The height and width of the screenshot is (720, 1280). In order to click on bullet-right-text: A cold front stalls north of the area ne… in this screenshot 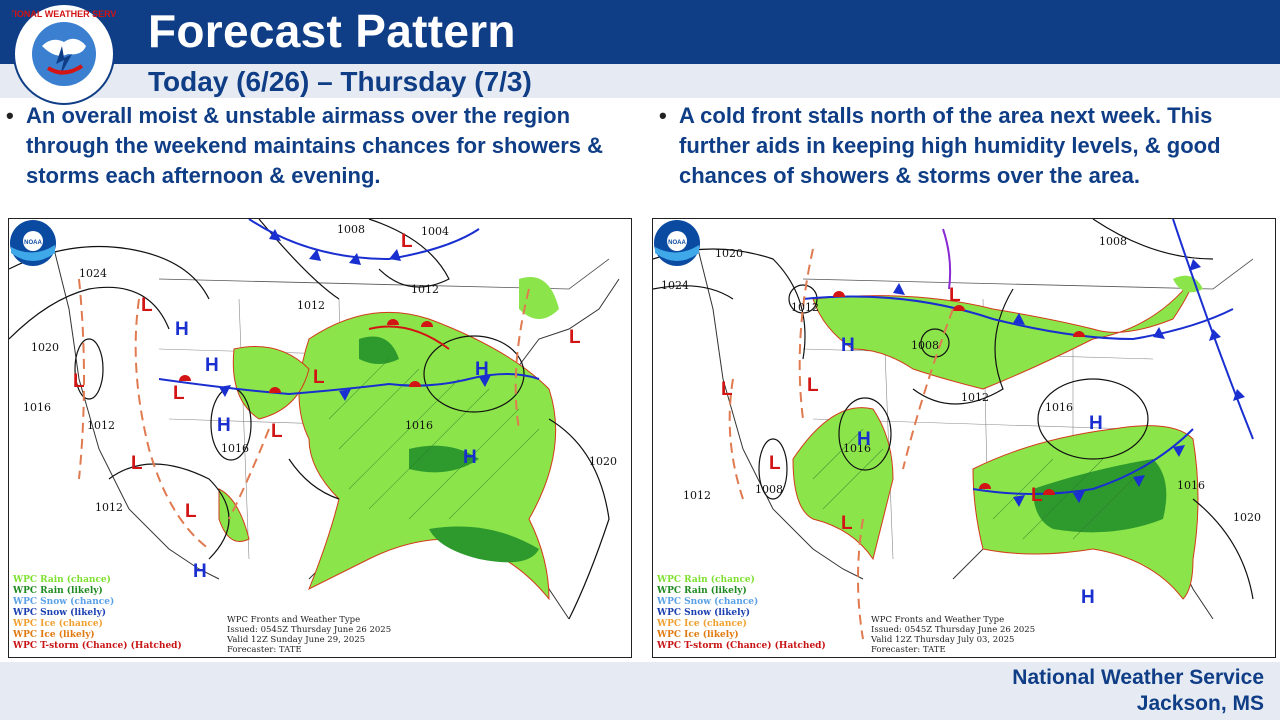, I will do `click(950, 145)`.